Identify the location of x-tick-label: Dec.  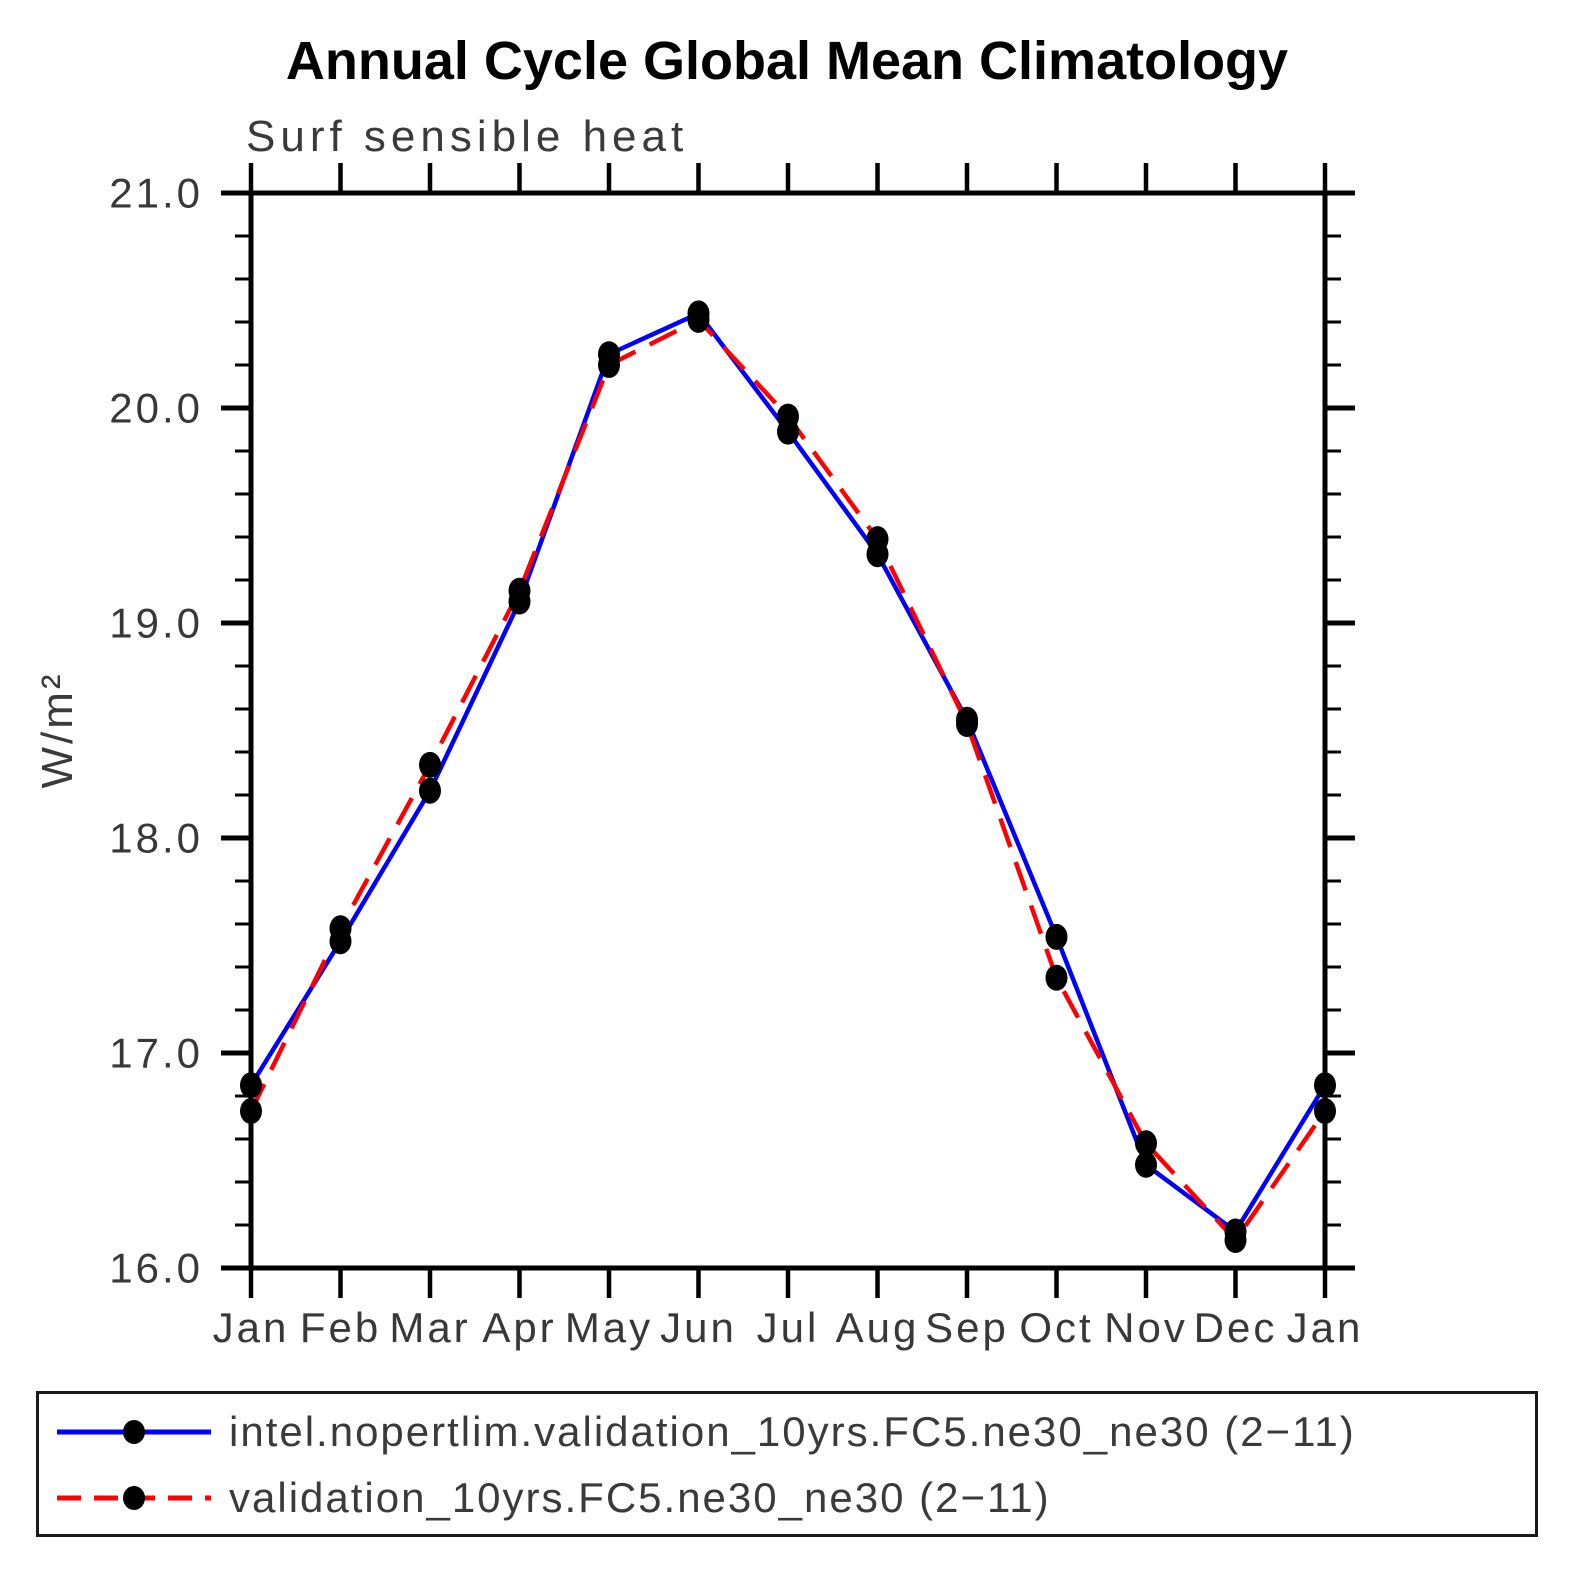
(1236, 1327).